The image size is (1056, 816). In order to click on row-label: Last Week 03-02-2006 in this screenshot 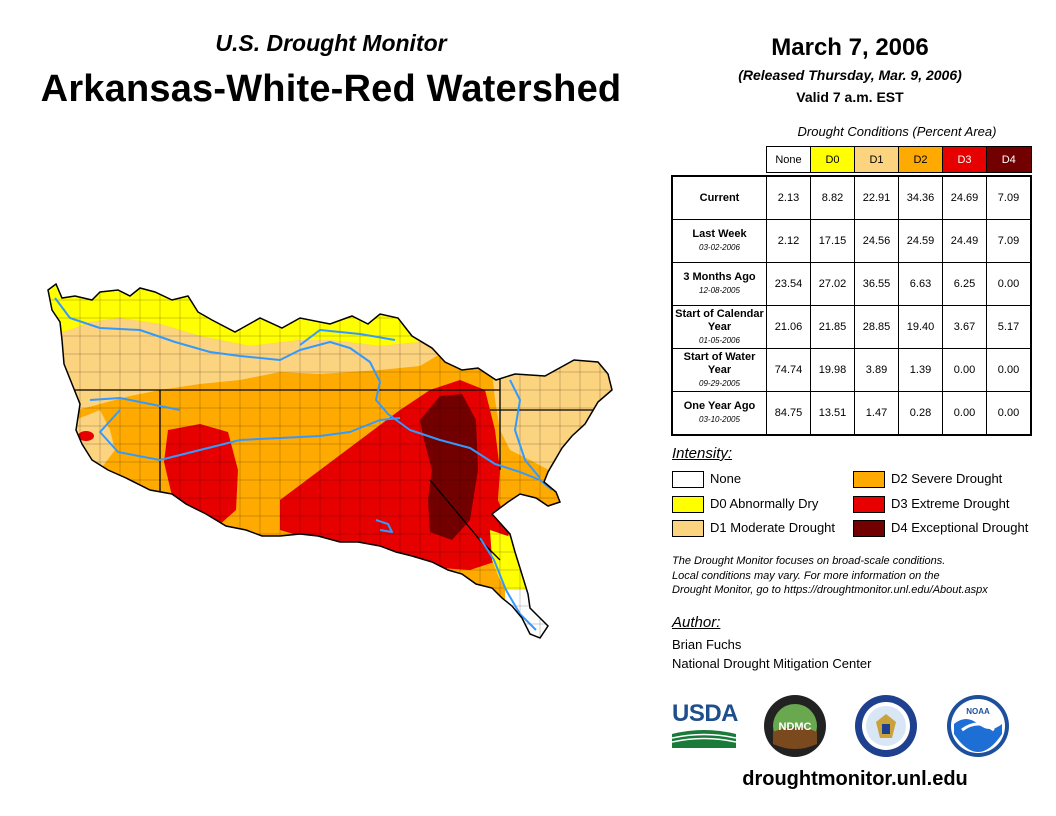, I will do `click(719, 241)`.